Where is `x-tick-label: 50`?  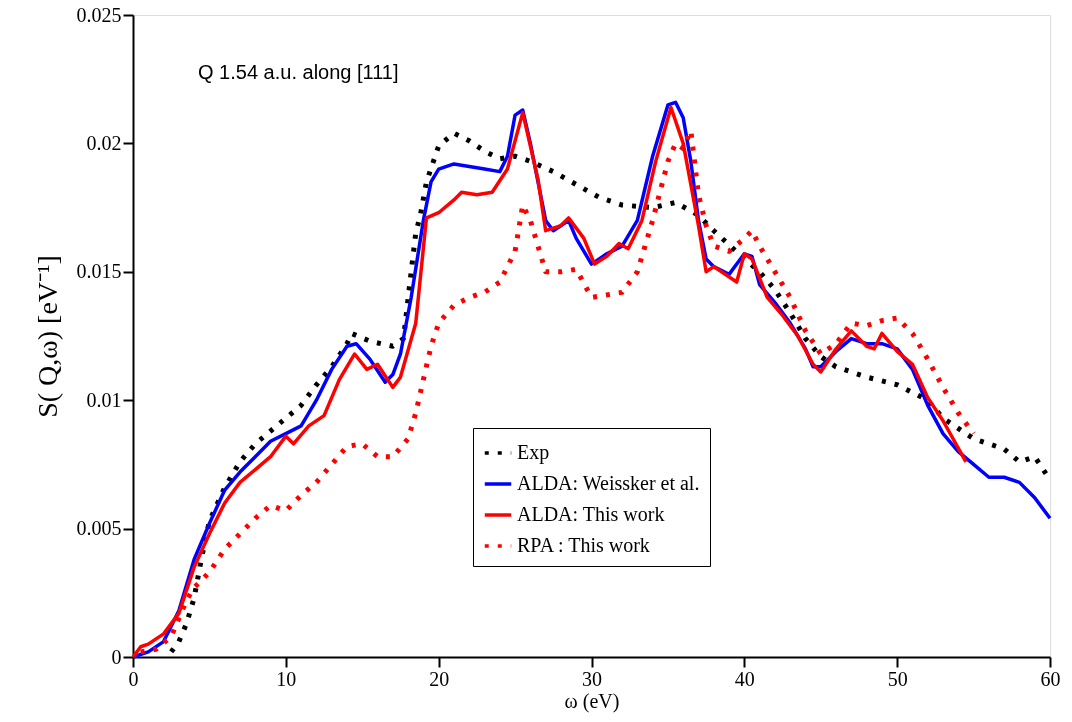 x-tick-label: 50 is located at coordinates (897, 678).